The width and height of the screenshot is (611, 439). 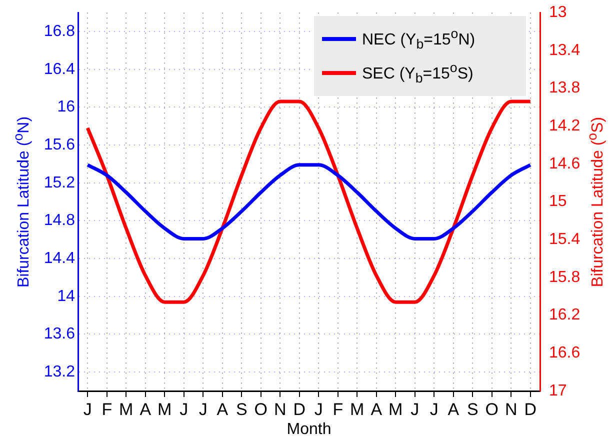 What do you see at coordinates (564, 353) in the screenshot?
I see `y2-tick-label: 16.6` at bounding box center [564, 353].